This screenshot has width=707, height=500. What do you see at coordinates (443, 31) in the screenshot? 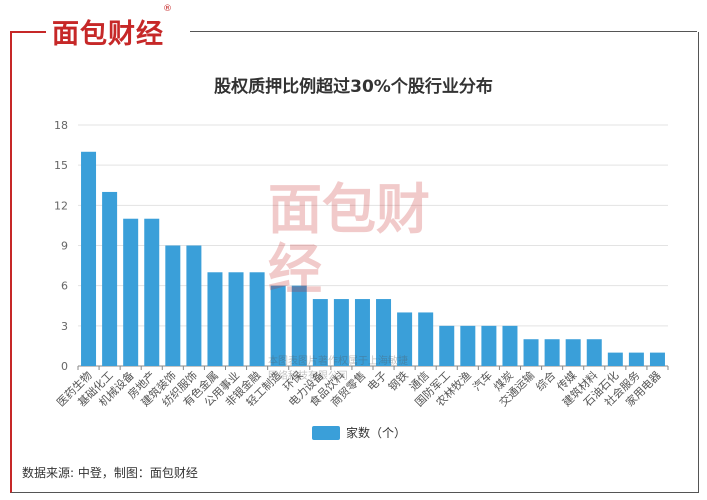
I see `frame-top-line` at bounding box center [443, 31].